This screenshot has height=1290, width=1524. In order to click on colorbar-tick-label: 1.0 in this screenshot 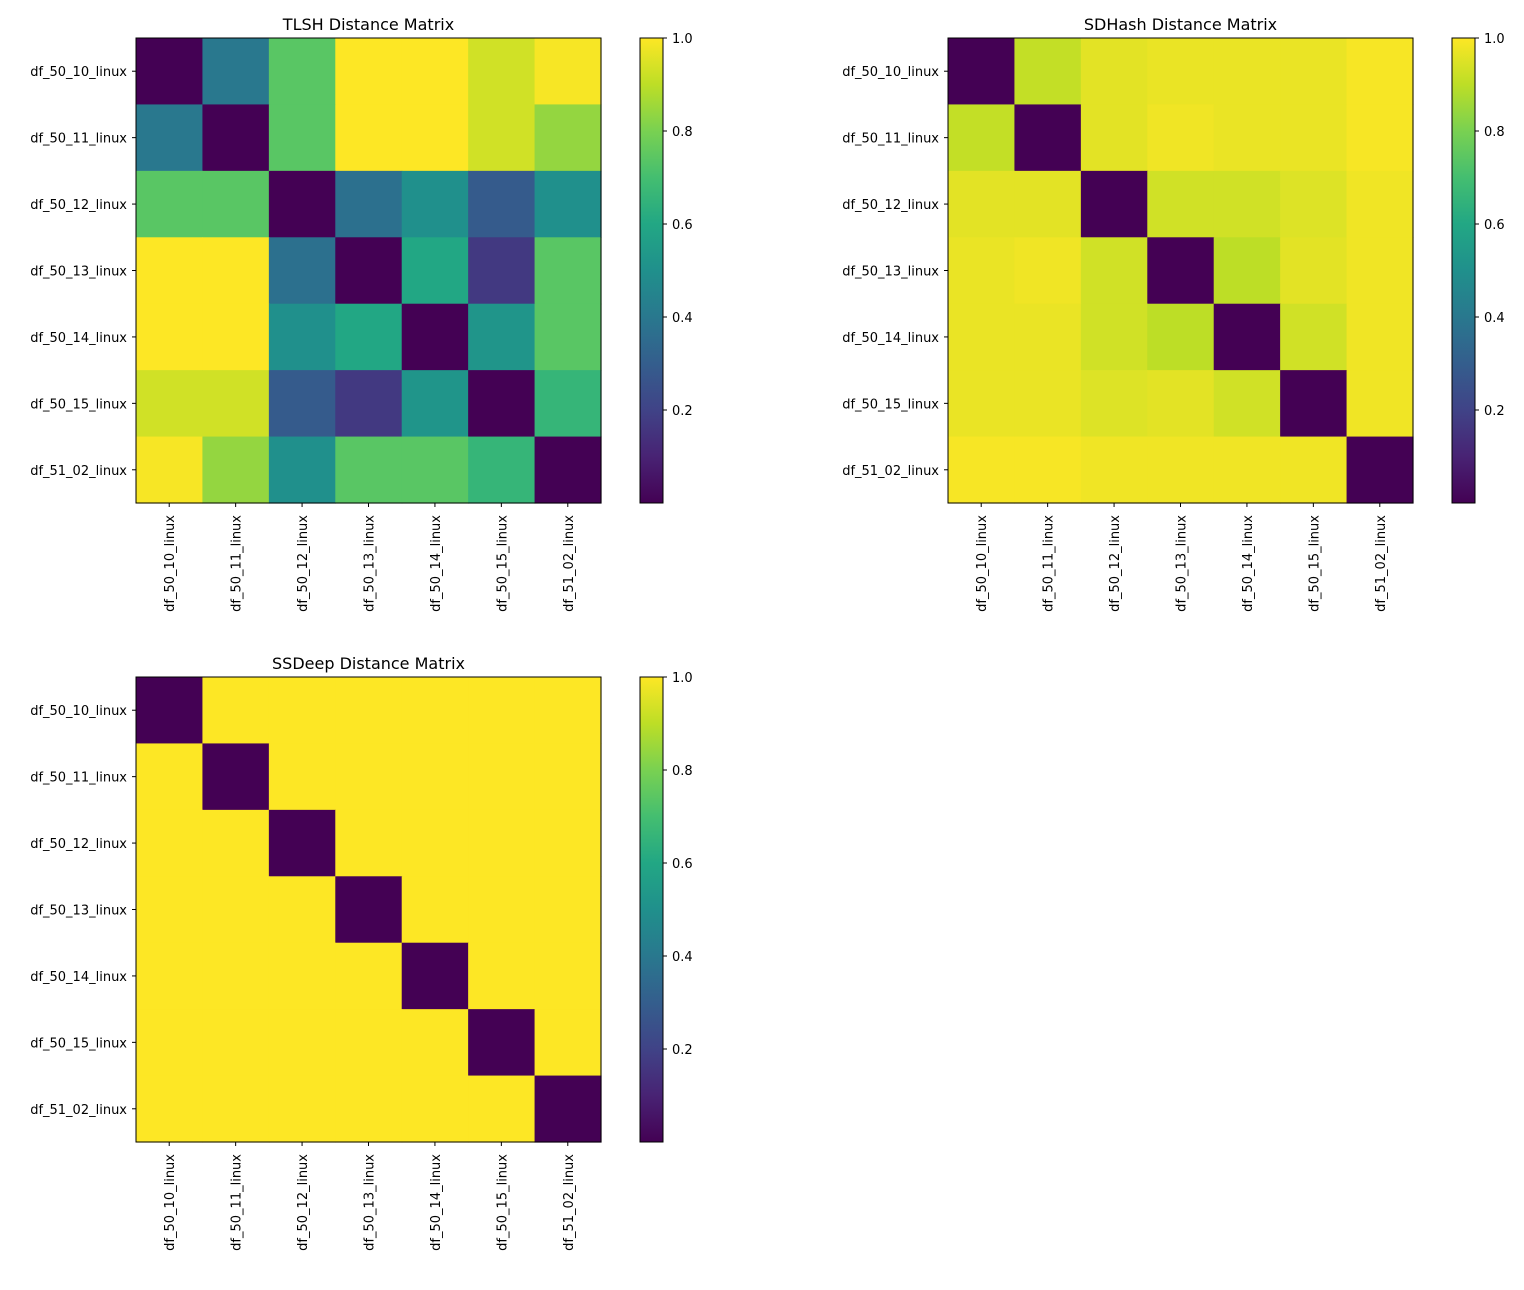, I will do `click(682, 678)`.